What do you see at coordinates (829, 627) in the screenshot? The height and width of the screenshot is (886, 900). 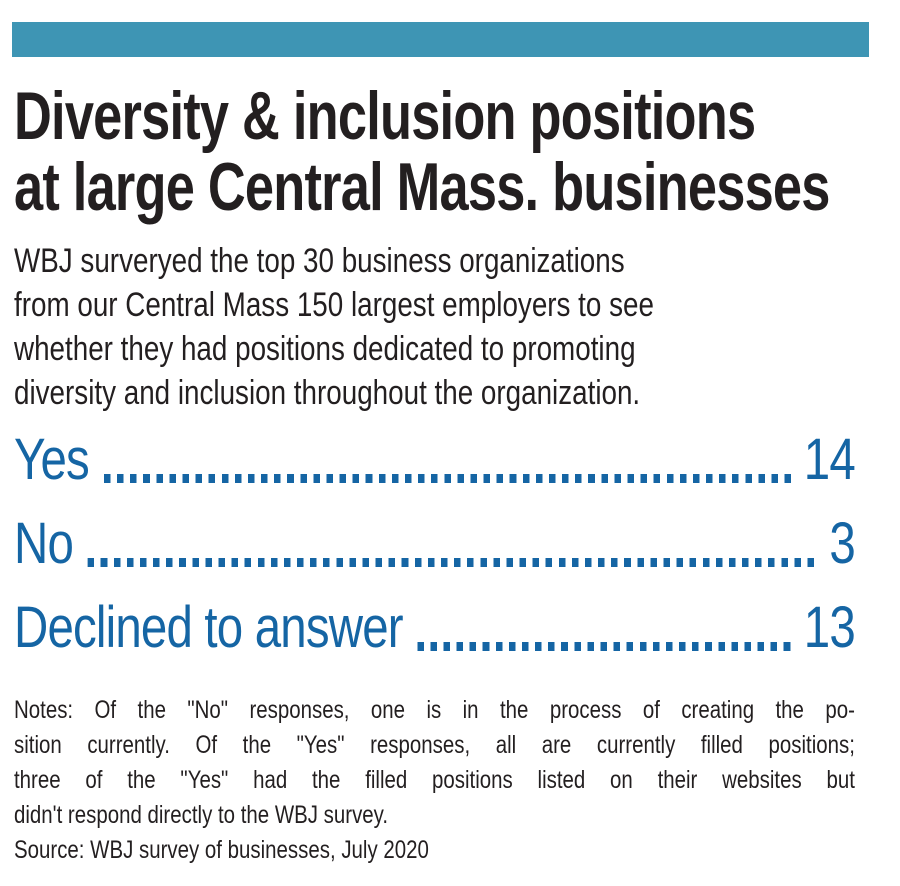 I see `stat-value: 13` at bounding box center [829, 627].